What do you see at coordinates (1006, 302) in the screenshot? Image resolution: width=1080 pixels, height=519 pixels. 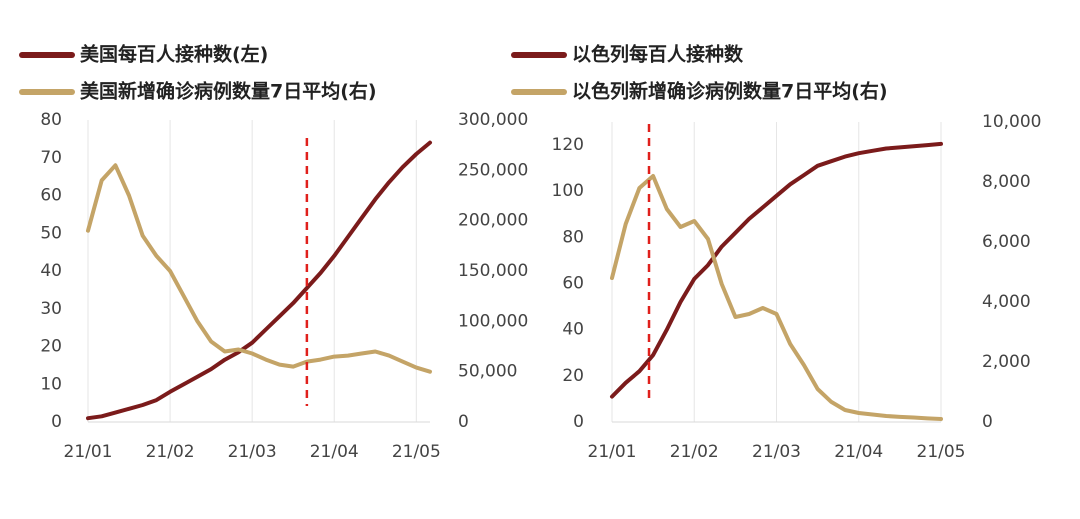 I see `y2-tick-label: 4,000` at bounding box center [1006, 302].